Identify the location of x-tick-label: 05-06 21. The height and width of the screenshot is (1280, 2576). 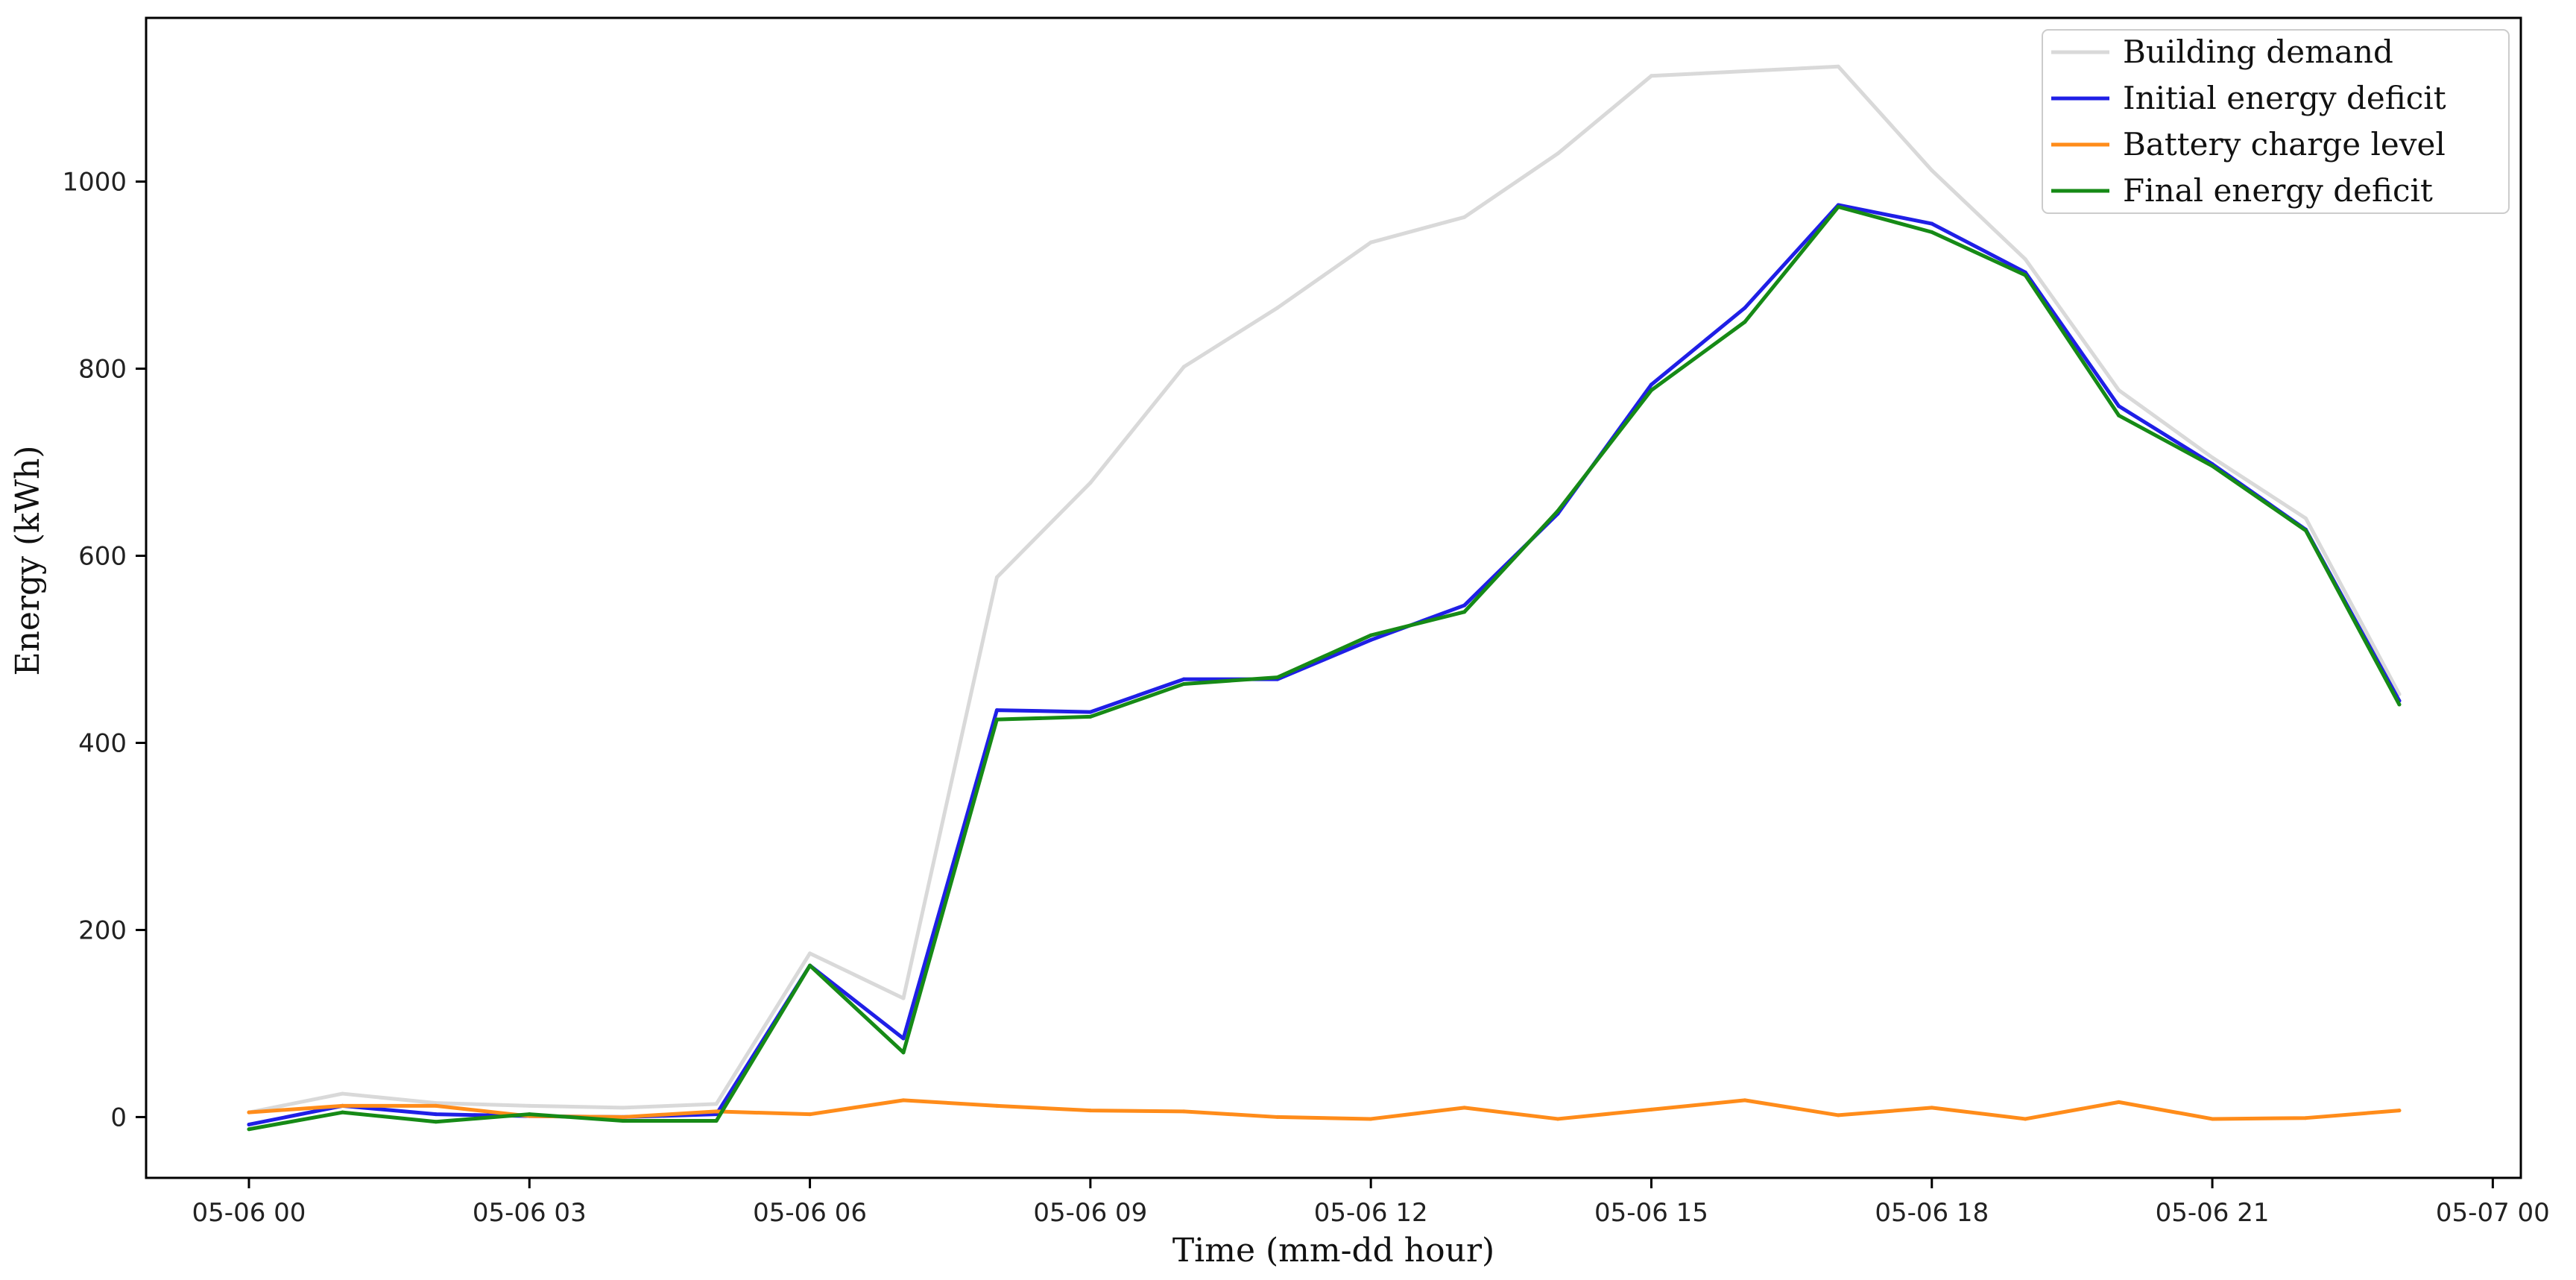
(2213, 1213).